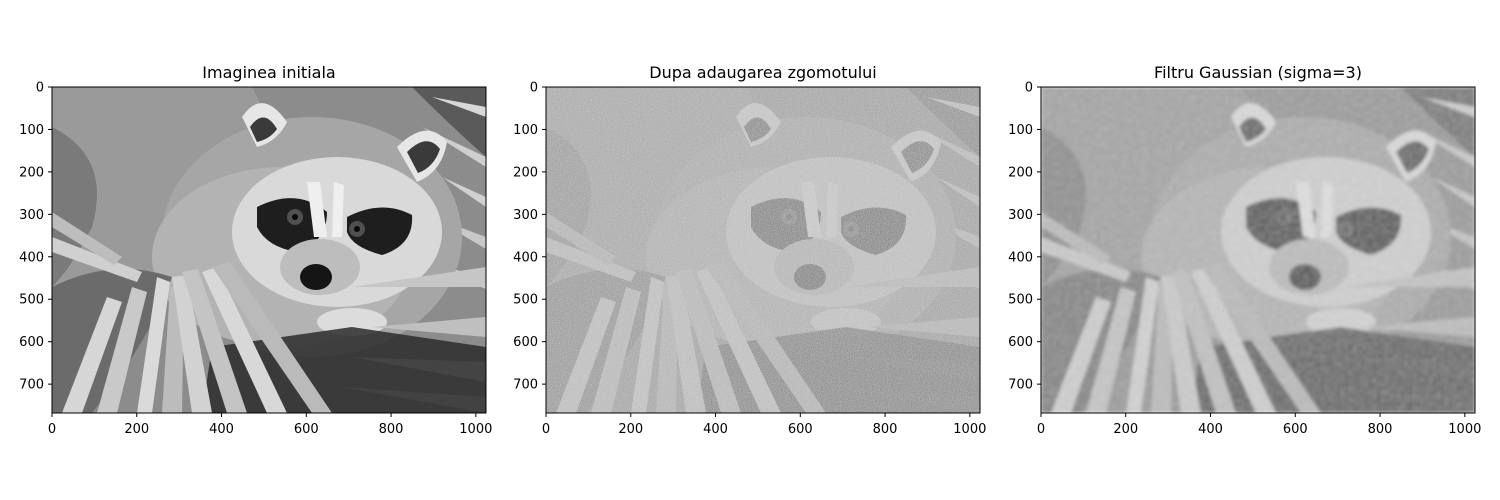 This screenshot has width=1500, height=500. Describe the element at coordinates (1258, 72) in the screenshot. I see `panel-title-gaussian: Filtru Gaussian (sigma=3)` at that location.